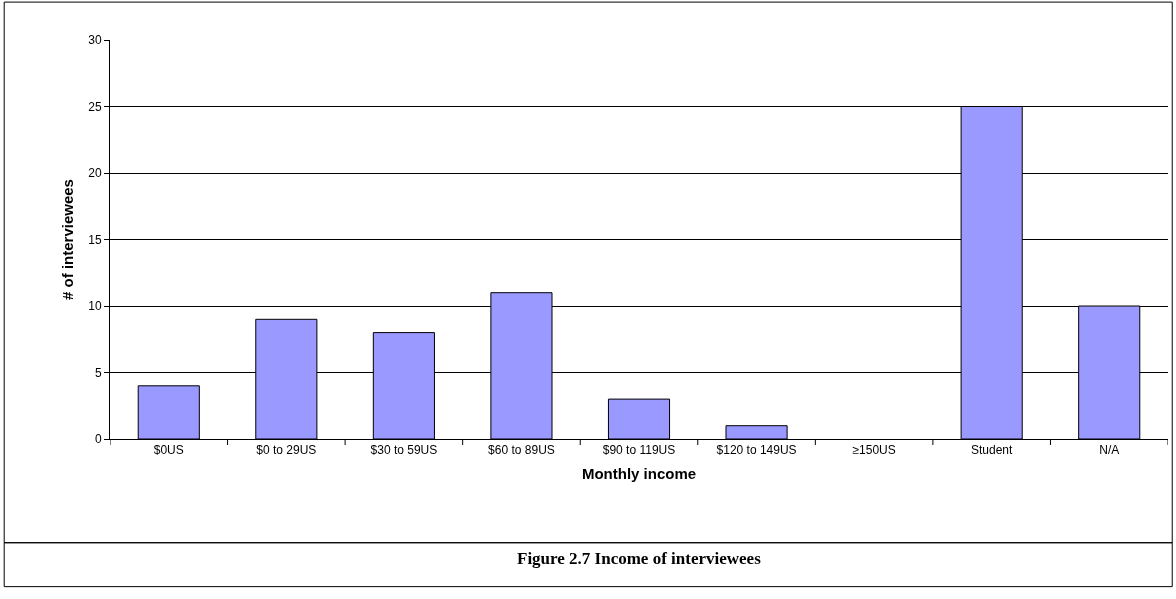  I want to click on x-tick-label: ≥150US, so click(874, 450).